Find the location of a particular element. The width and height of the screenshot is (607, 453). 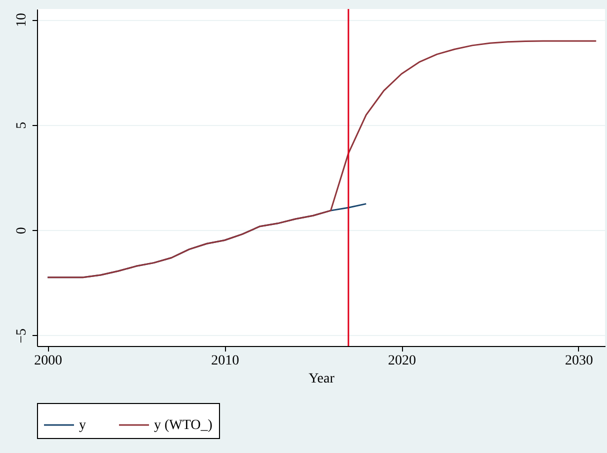

y-tick-label: 5 is located at coordinates (22, 125).